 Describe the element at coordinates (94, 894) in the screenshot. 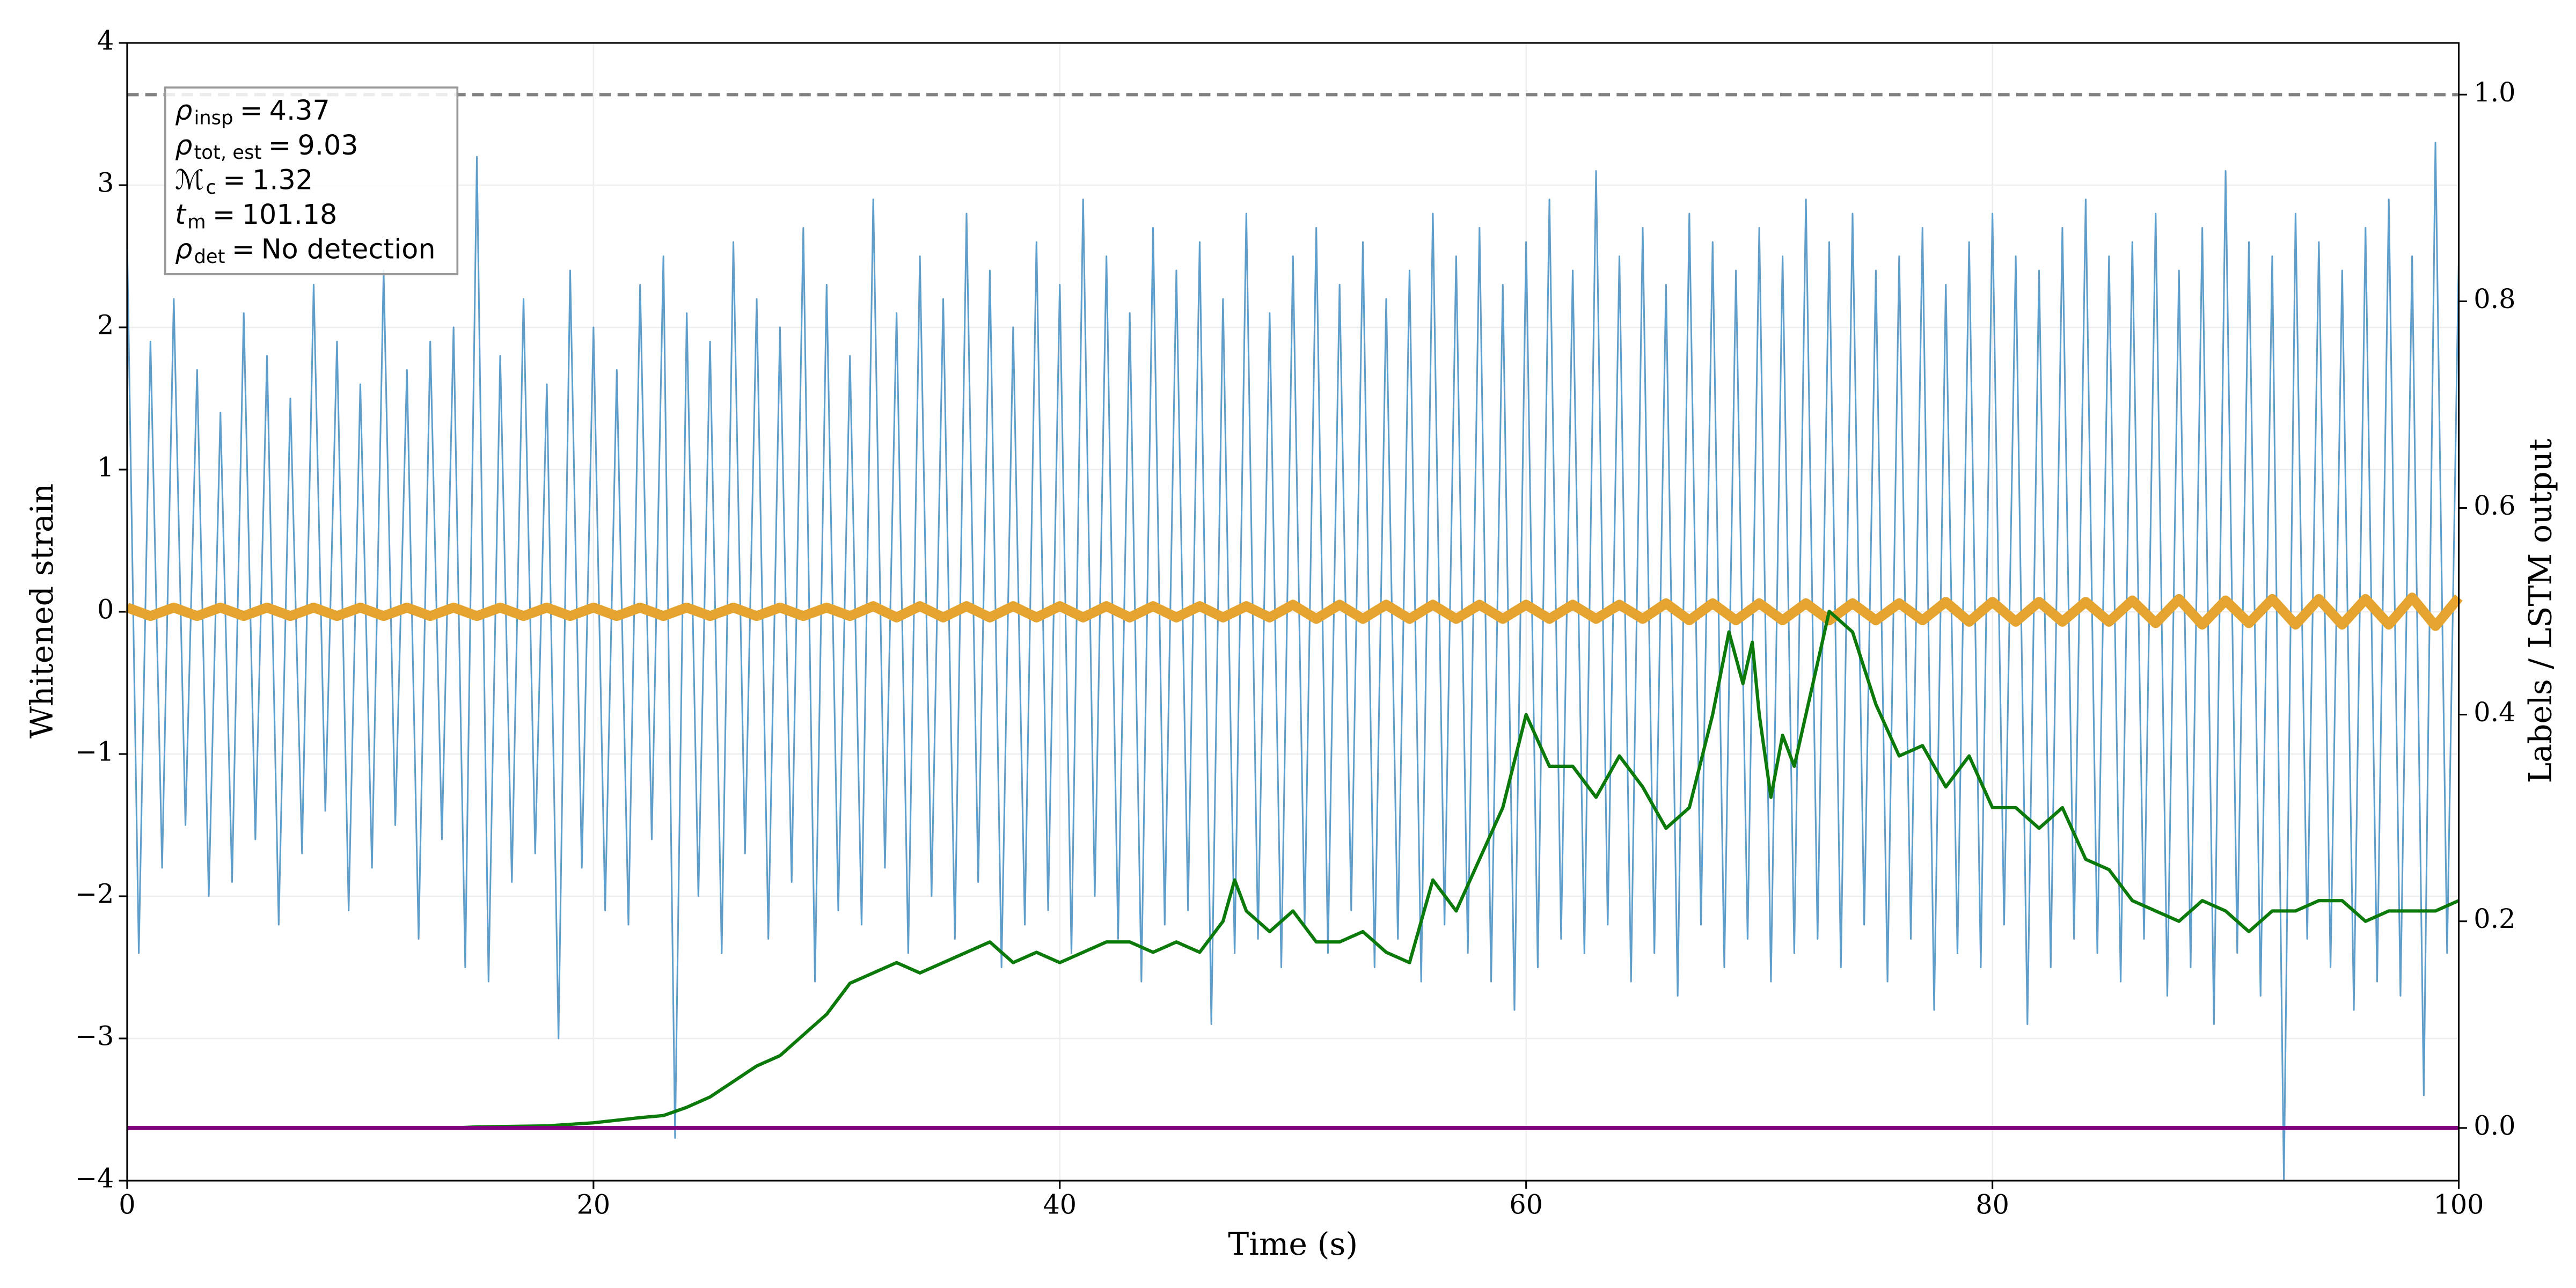

I see `y-tick-label: −2` at that location.